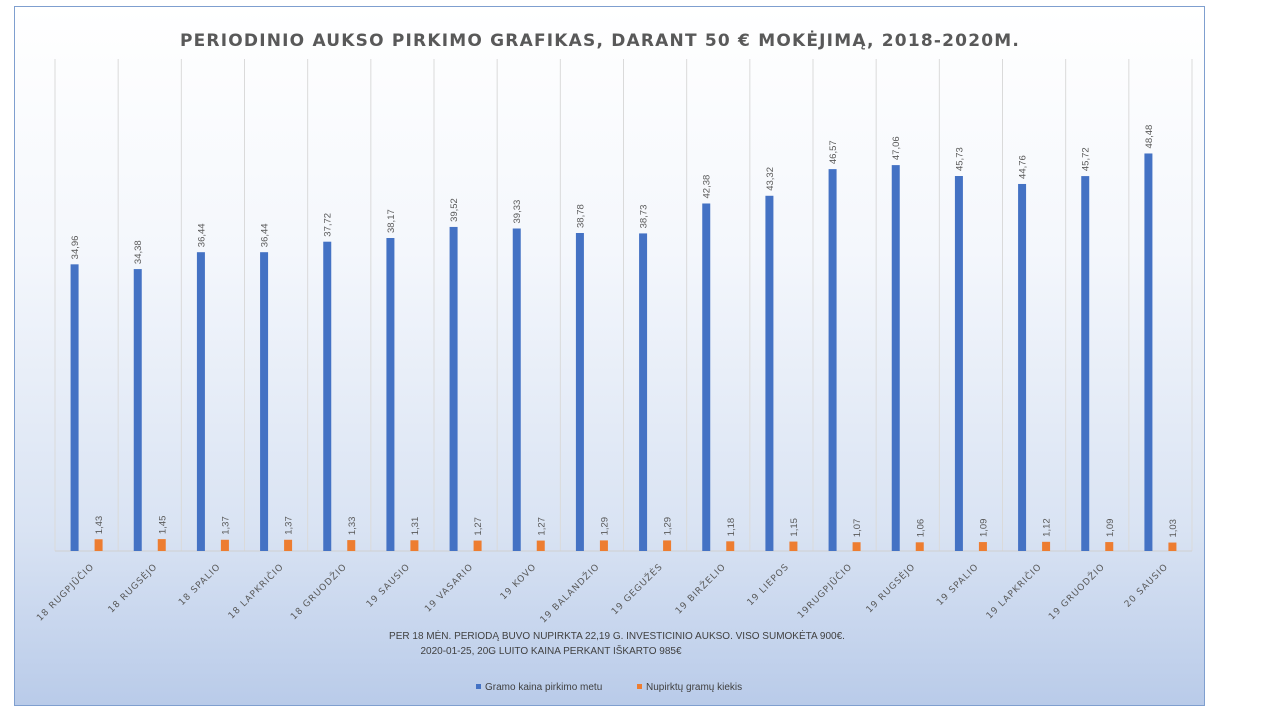  What do you see at coordinates (225, 525) in the screenshot?
I see `data-label-nupirktu-gramu-3: 1,37` at bounding box center [225, 525].